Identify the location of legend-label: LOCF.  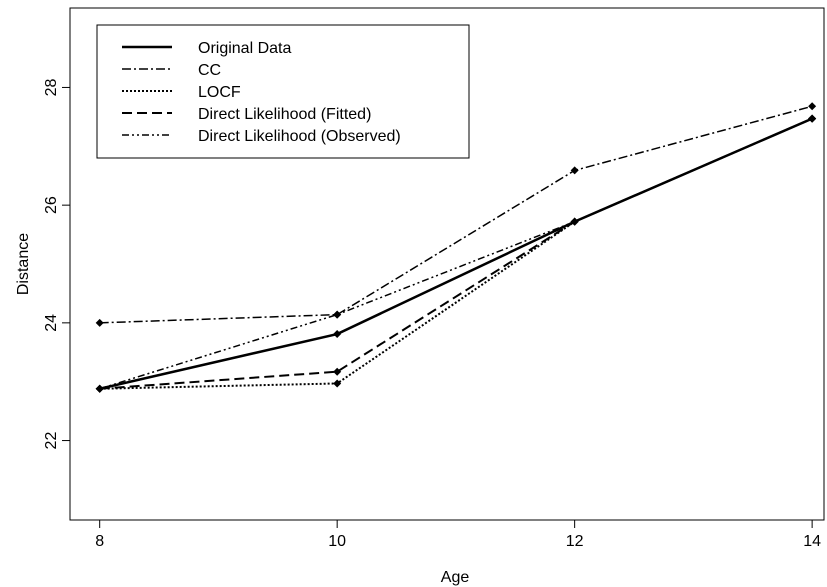
(219, 92).